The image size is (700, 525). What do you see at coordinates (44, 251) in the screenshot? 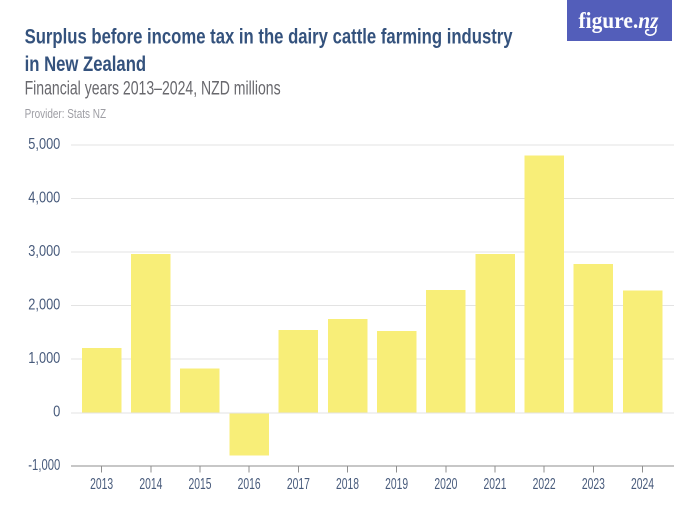
I see `svg-text: 3,000` at bounding box center [44, 251].